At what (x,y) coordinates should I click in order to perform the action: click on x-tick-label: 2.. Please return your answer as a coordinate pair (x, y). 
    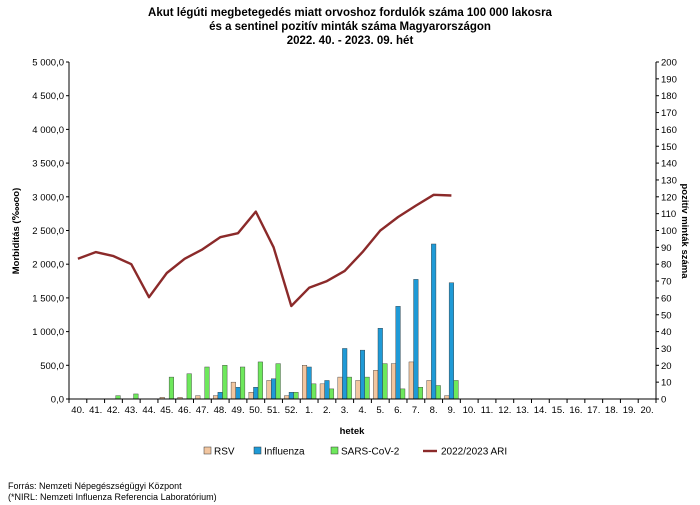
    Looking at the image, I should click on (327, 410).